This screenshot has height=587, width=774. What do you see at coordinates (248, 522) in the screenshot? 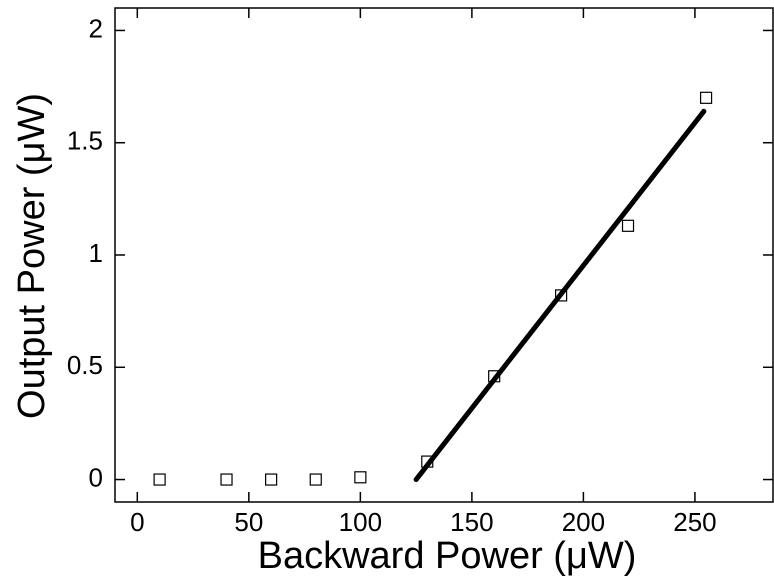
I see `x-tick-label: 50` at bounding box center [248, 522].